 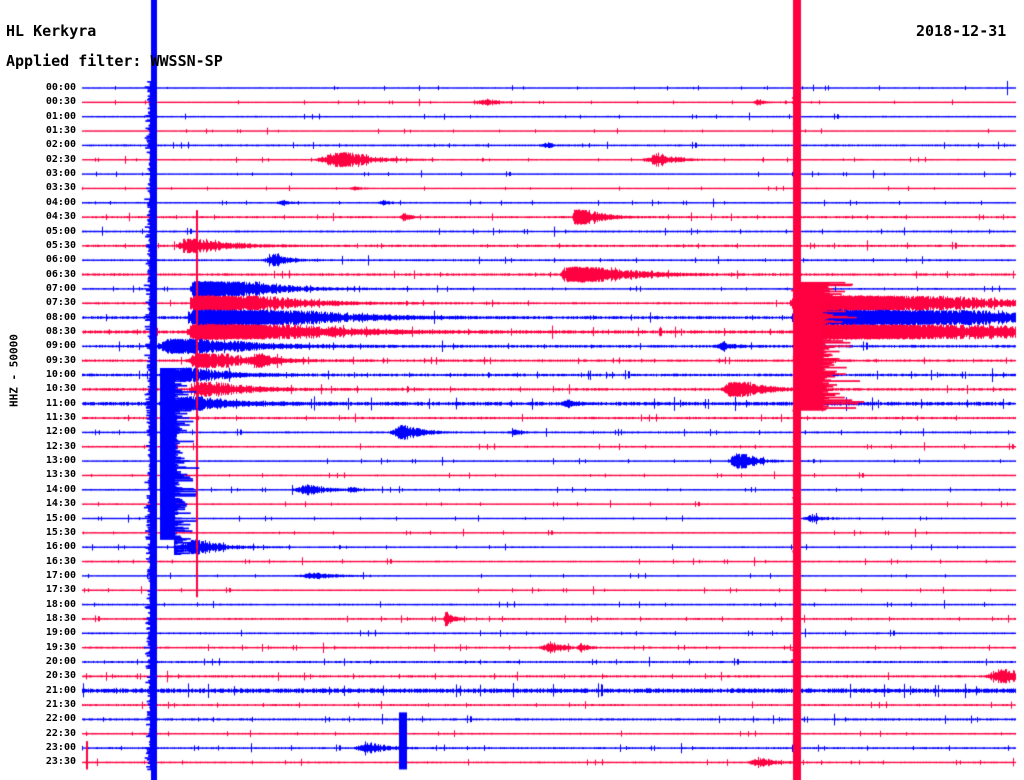 What do you see at coordinates (60, 245) in the screenshot?
I see `time-label: 05:30` at bounding box center [60, 245].